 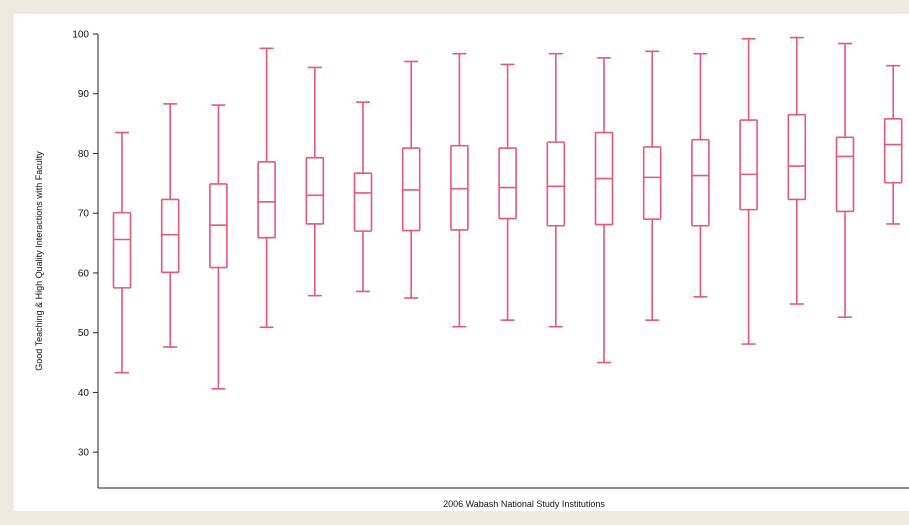 I want to click on y-tick-label: 90, so click(x=84, y=94).